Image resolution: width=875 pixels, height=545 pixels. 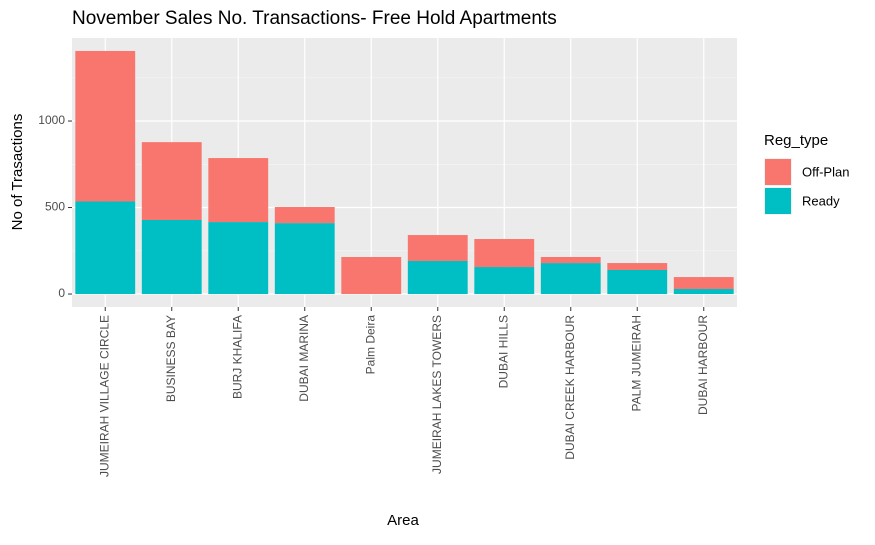 What do you see at coordinates (104, 396) in the screenshot?
I see `x-tick-label: JUMEIRAH VILLAGE CIRCLE` at bounding box center [104, 396].